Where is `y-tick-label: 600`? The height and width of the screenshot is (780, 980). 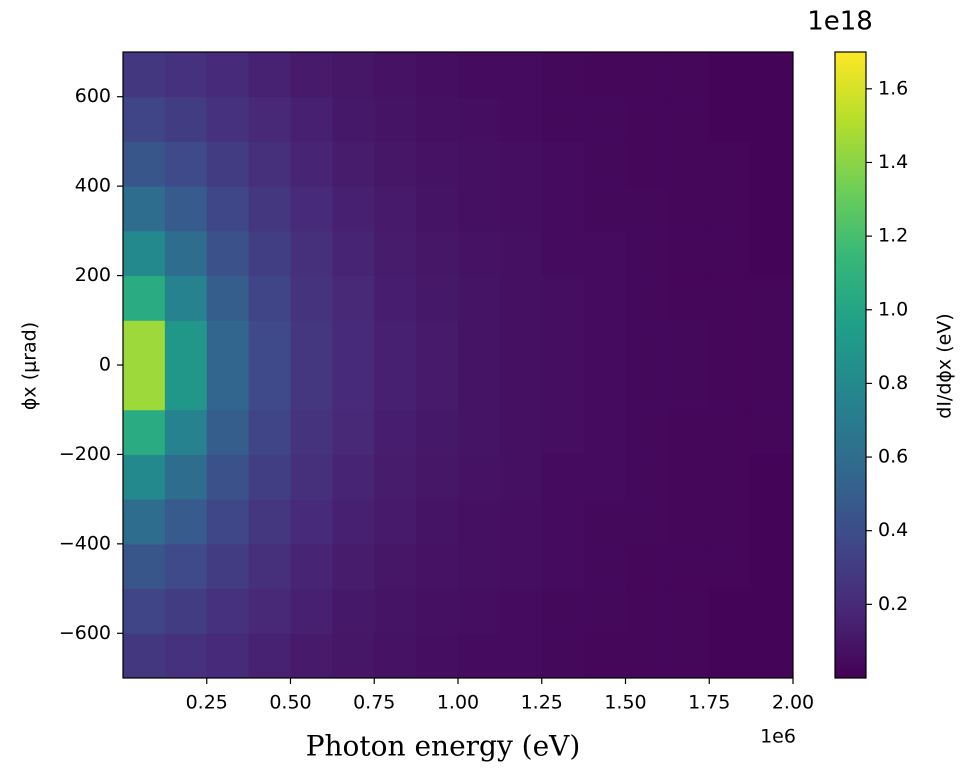
y-tick-label: 600 is located at coordinates (93, 96).